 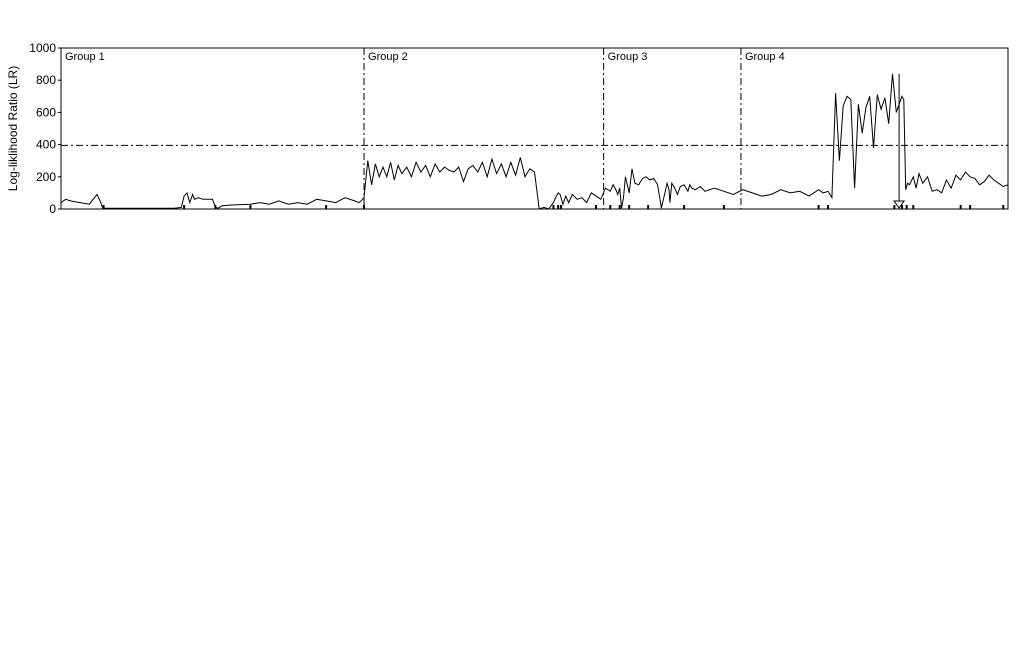 What do you see at coordinates (46, 145) in the screenshot?
I see `y-tick-label: 400` at bounding box center [46, 145].